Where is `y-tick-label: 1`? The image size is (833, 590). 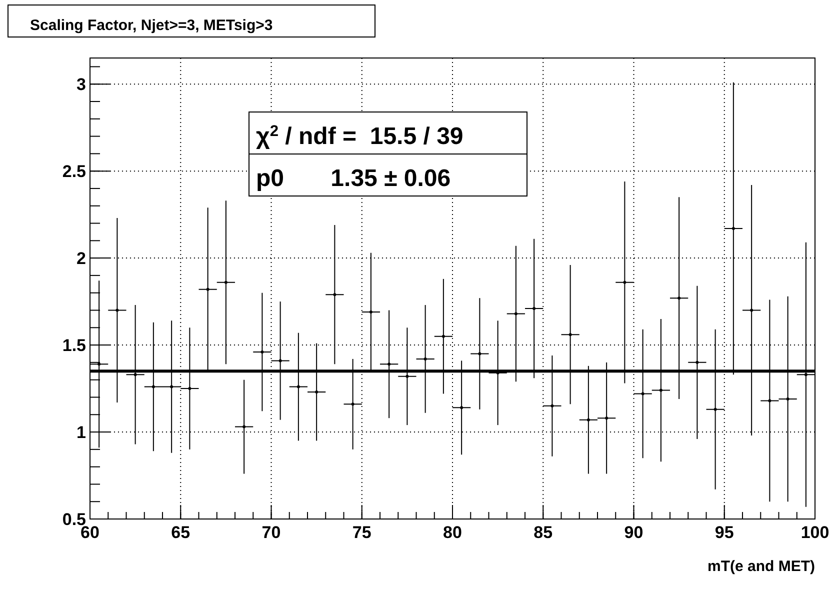 y-tick-label: 1 is located at coordinates (81, 432).